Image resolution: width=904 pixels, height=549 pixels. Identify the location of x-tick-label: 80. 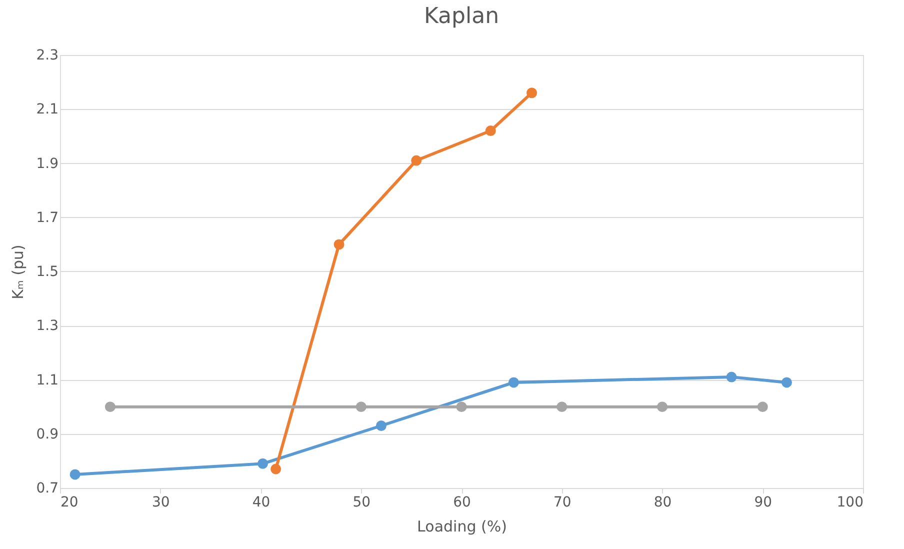
(663, 502).